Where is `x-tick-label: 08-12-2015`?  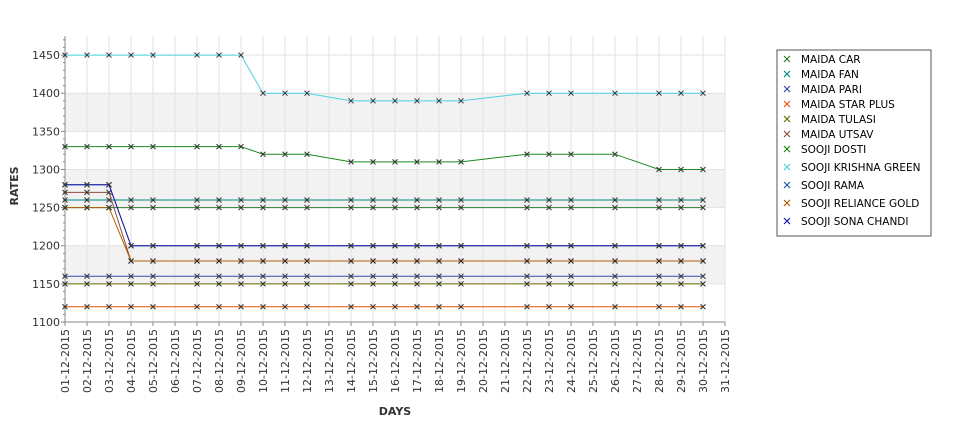
x-tick-label: 08-12-2015 is located at coordinates (219, 361).